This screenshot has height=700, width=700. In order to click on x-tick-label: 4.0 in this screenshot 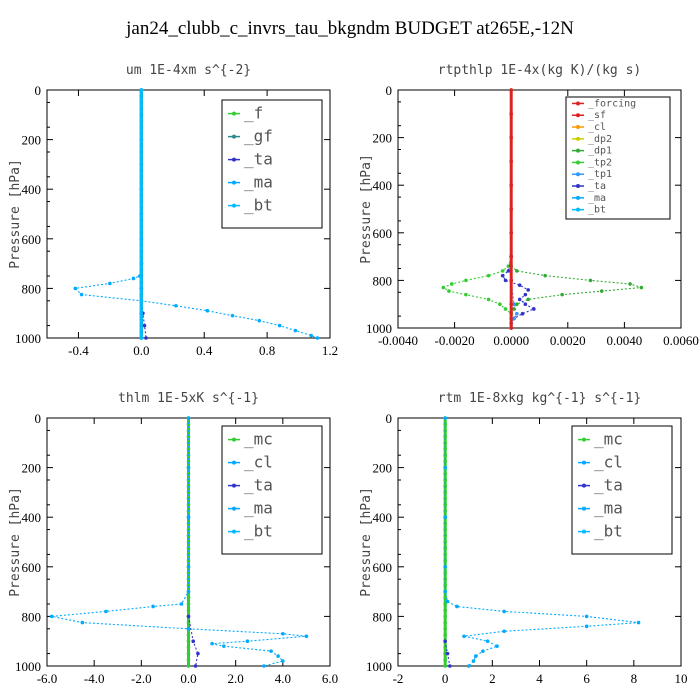, I will do `click(283, 678)`.